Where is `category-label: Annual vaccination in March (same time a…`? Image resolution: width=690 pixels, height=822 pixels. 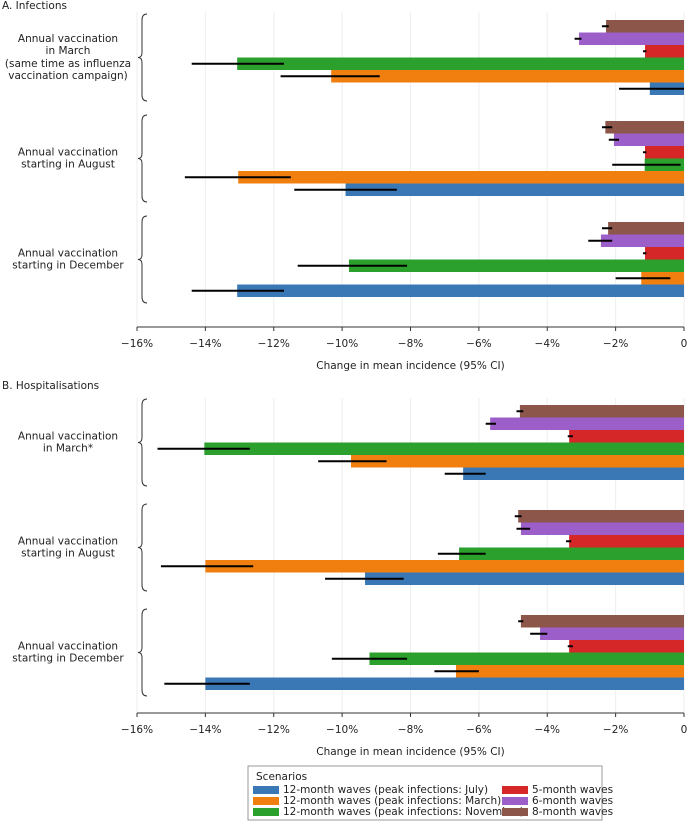 category-label: Annual vaccination in March (same time a… is located at coordinates (68, 57).